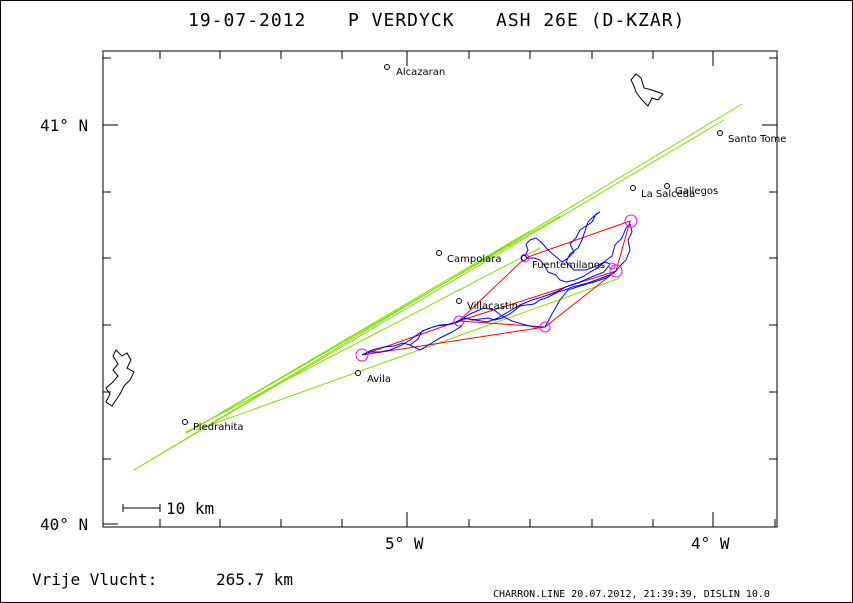  I want to click on place-piedrahita: Piedrahita, so click(213, 426).